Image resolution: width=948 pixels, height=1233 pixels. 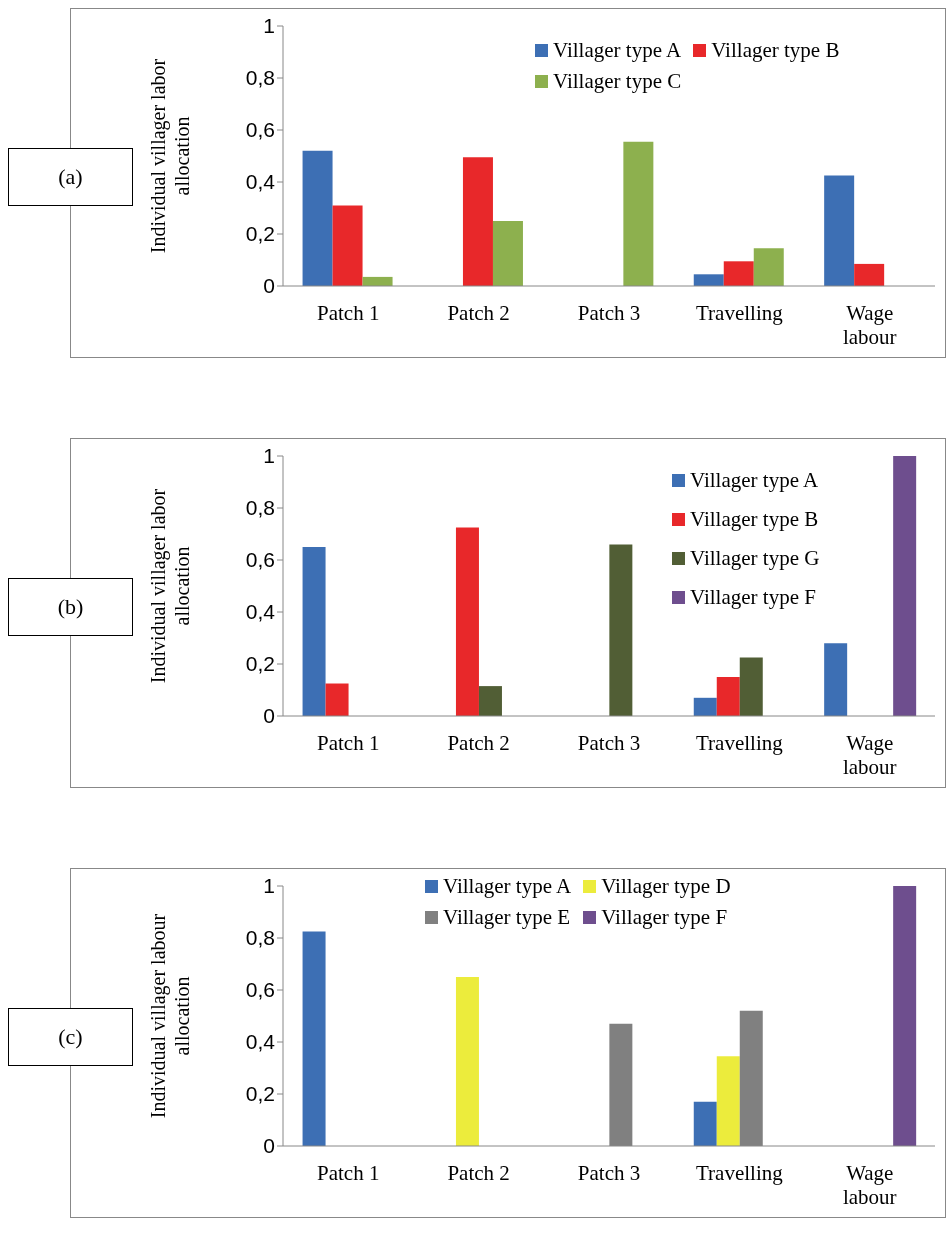 What do you see at coordinates (754, 558) in the screenshot?
I see `legend-label: Villager type G` at bounding box center [754, 558].